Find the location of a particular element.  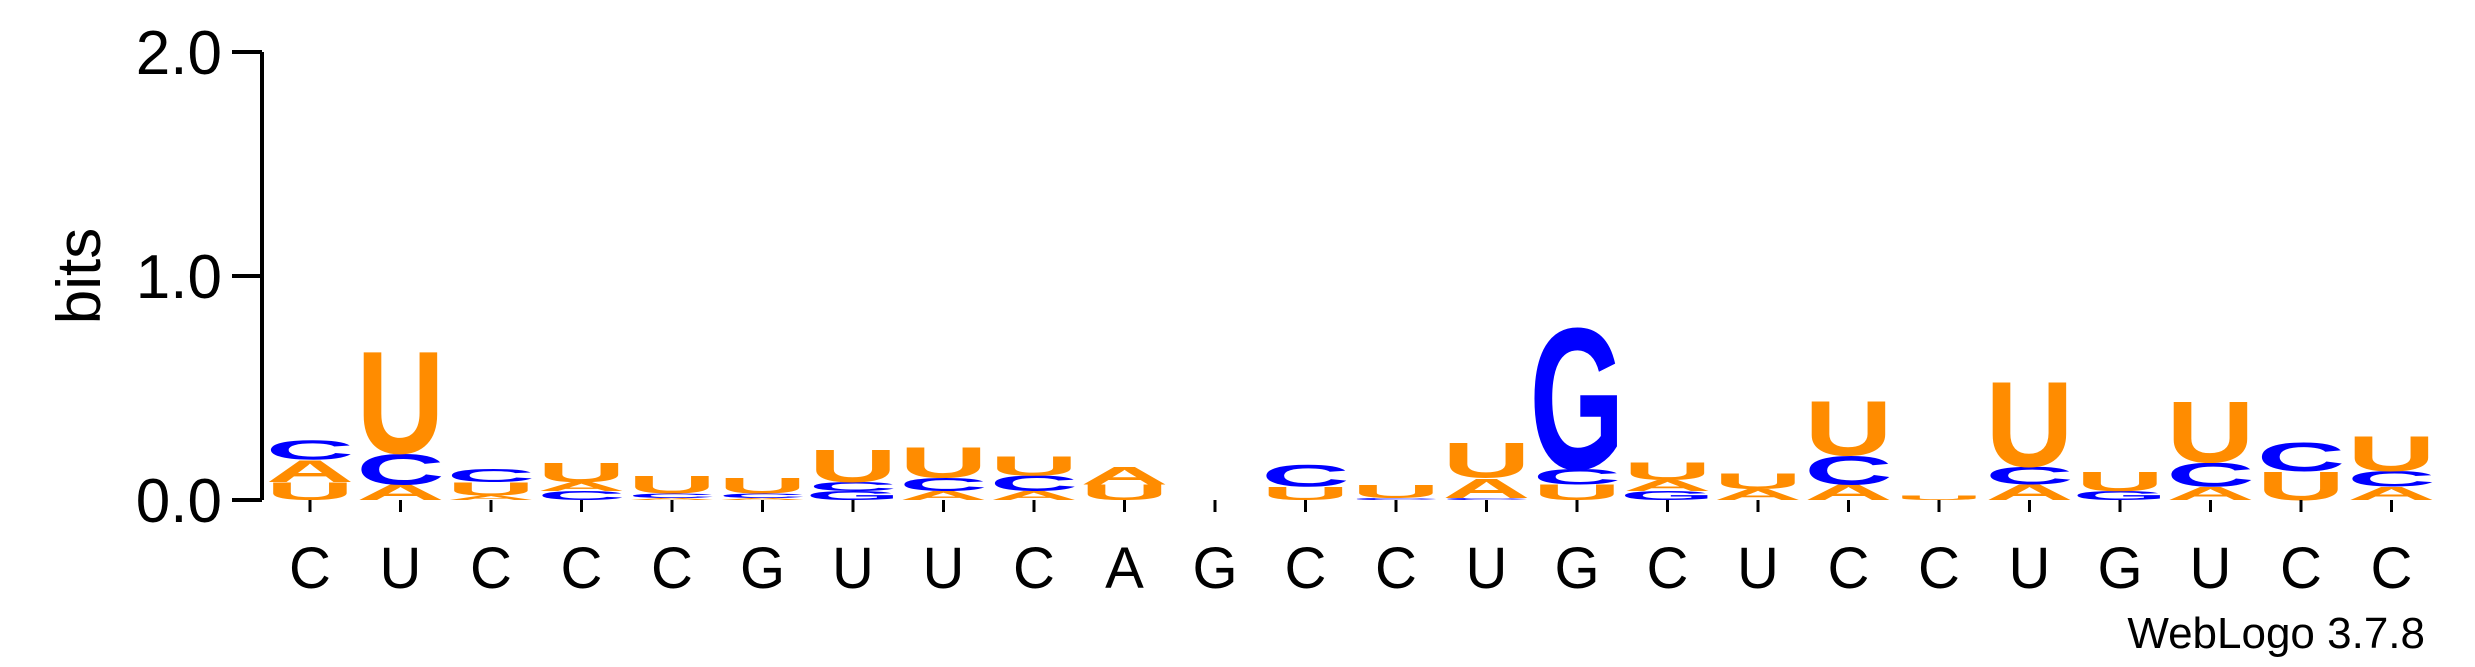

y-axis-label: bits is located at coordinates (79, 276).